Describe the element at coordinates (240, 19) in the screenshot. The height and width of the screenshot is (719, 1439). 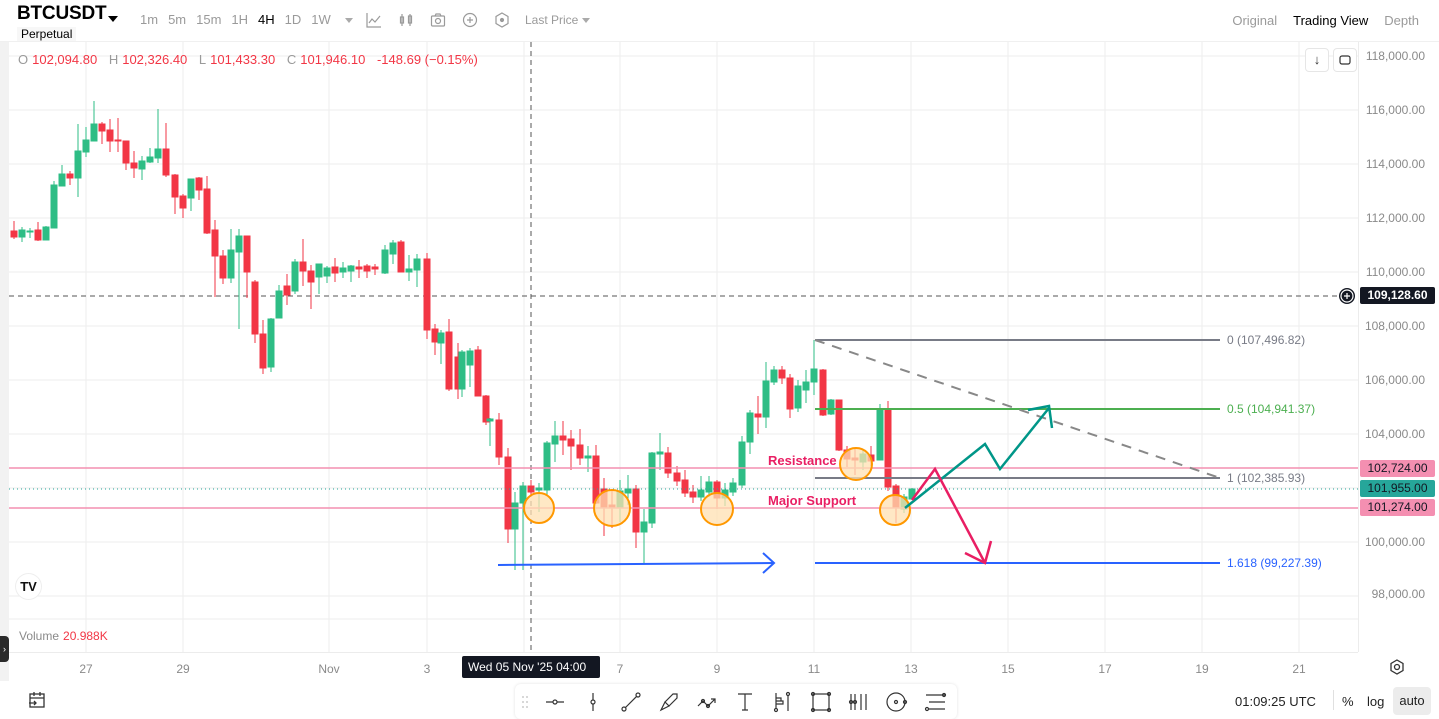
I see `interval-1h: 1H` at that location.